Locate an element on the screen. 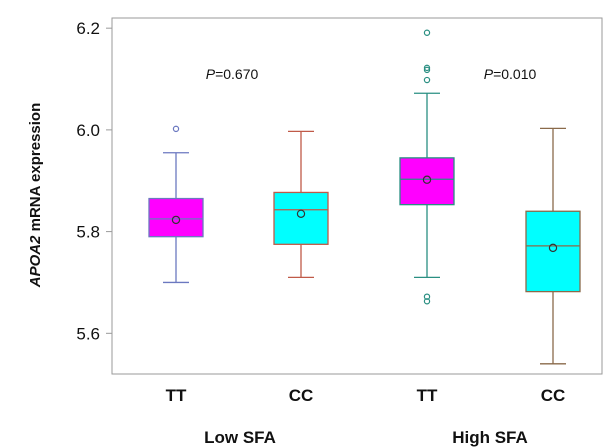  group-labels: Low SFA High SFA is located at coordinates (366, 437).